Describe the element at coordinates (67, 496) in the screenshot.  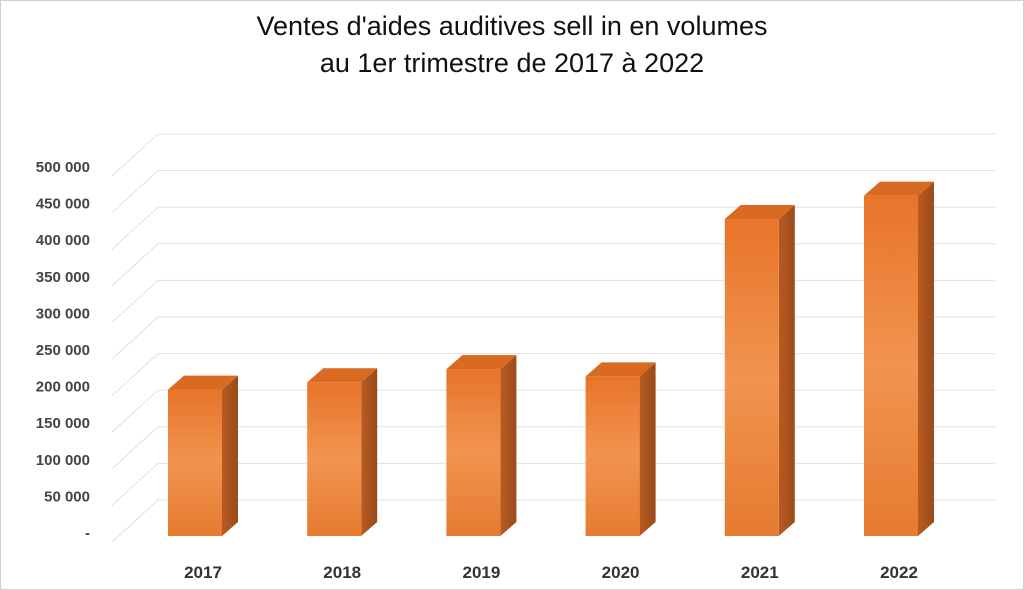
I see `y-tick-label: 50 000` at that location.